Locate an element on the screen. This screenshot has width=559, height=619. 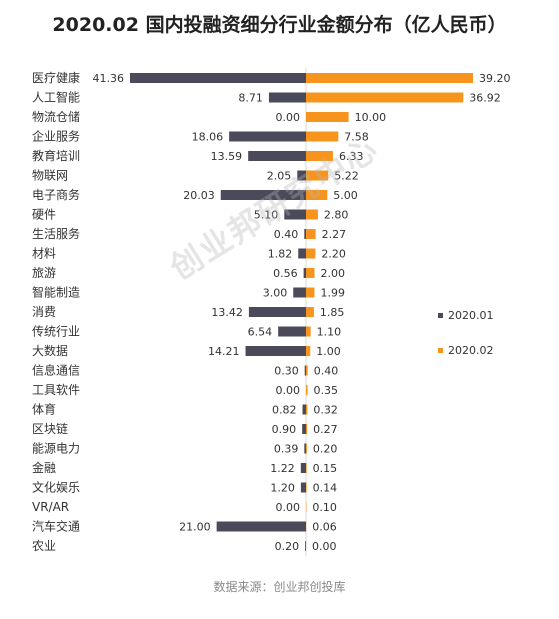
value-label-2020-01: 1.82 is located at coordinates (280, 254).